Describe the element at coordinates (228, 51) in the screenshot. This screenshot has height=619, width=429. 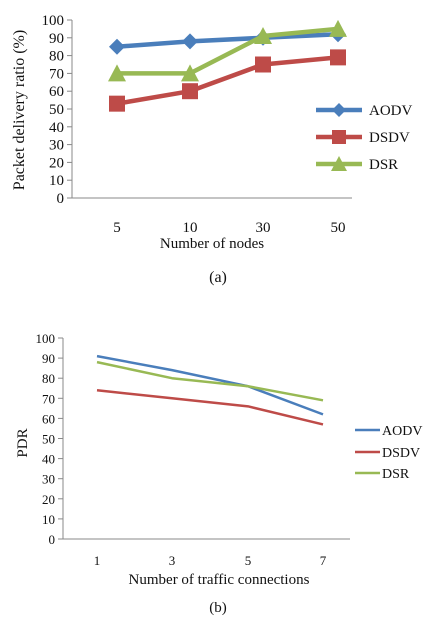
I see `chart-a-series-line-dsr` at that location.